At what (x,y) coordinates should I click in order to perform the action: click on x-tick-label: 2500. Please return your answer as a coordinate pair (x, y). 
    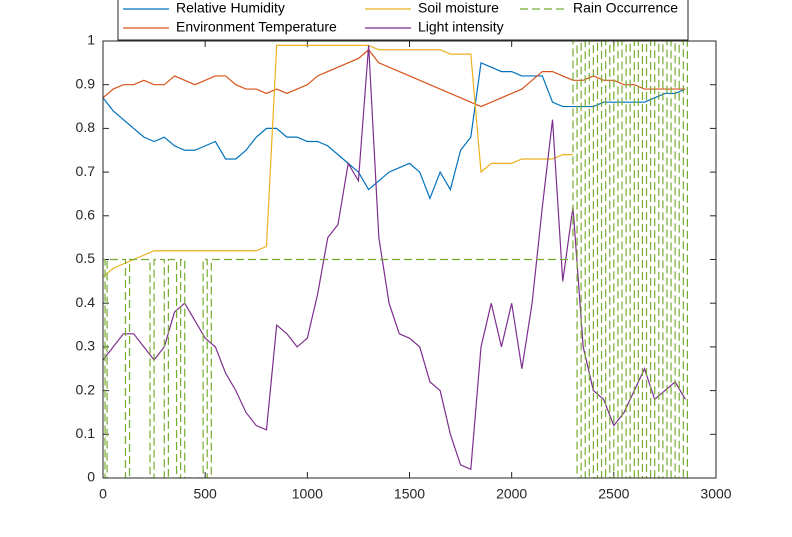
    Looking at the image, I should click on (613, 494).